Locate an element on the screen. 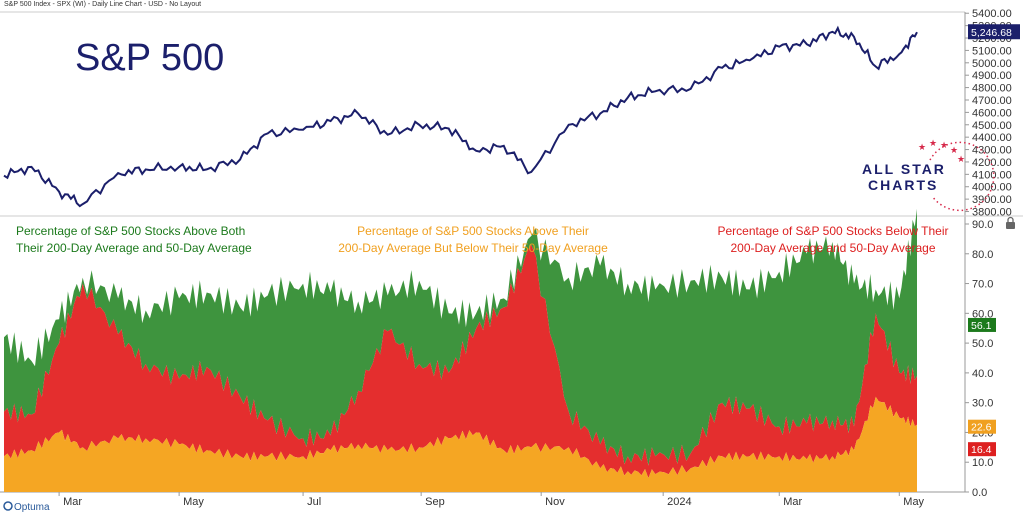  orange-last-badge: 22.6 is located at coordinates (981, 428).